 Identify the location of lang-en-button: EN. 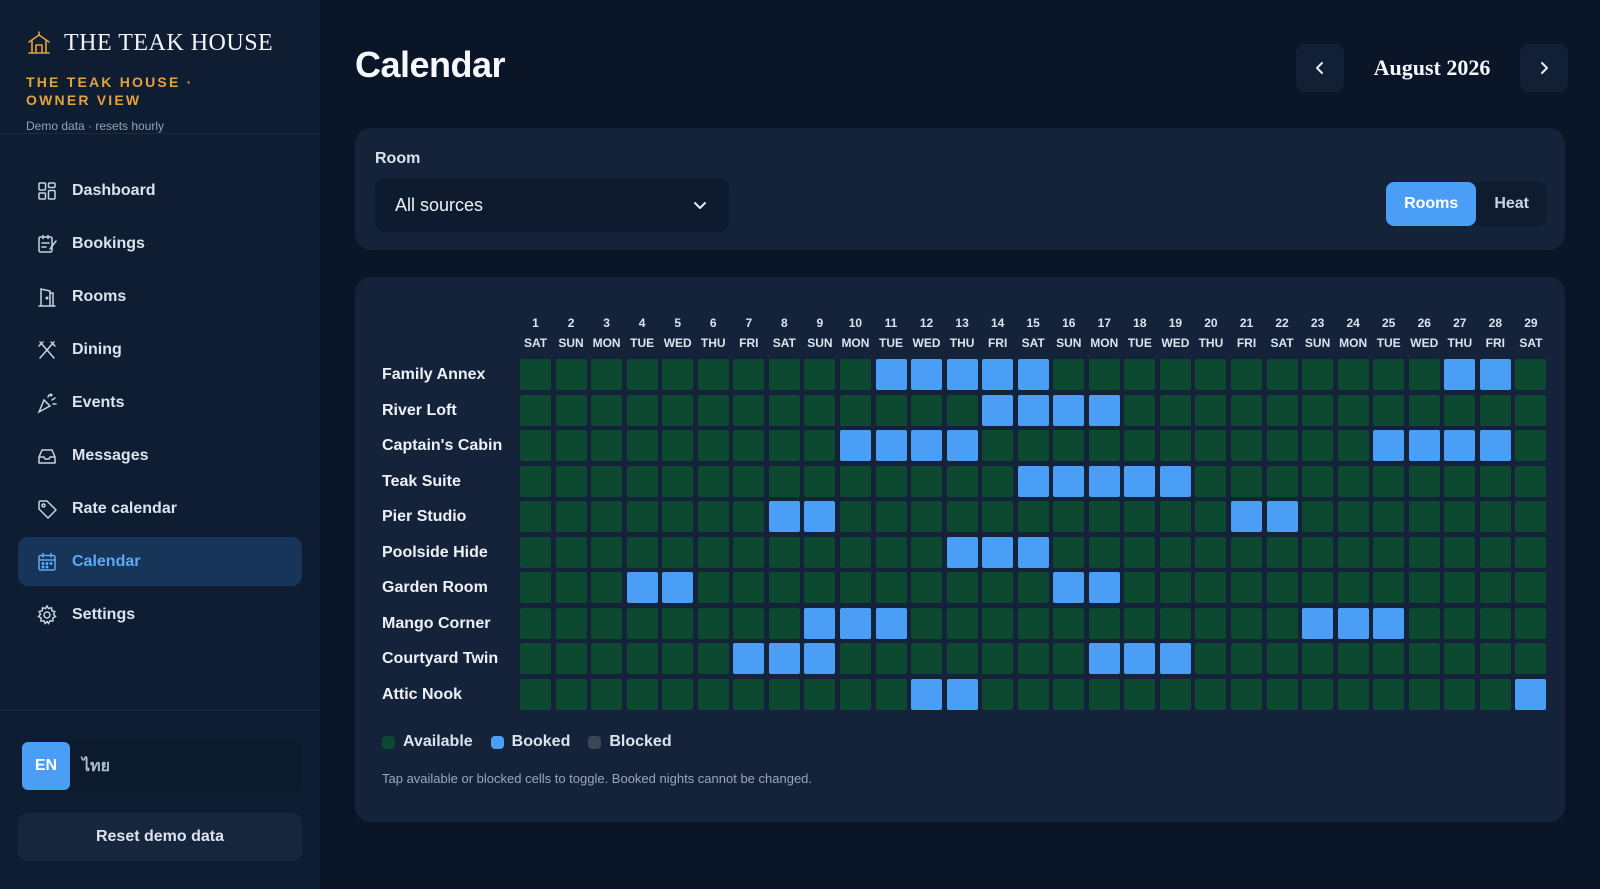
(46, 766).